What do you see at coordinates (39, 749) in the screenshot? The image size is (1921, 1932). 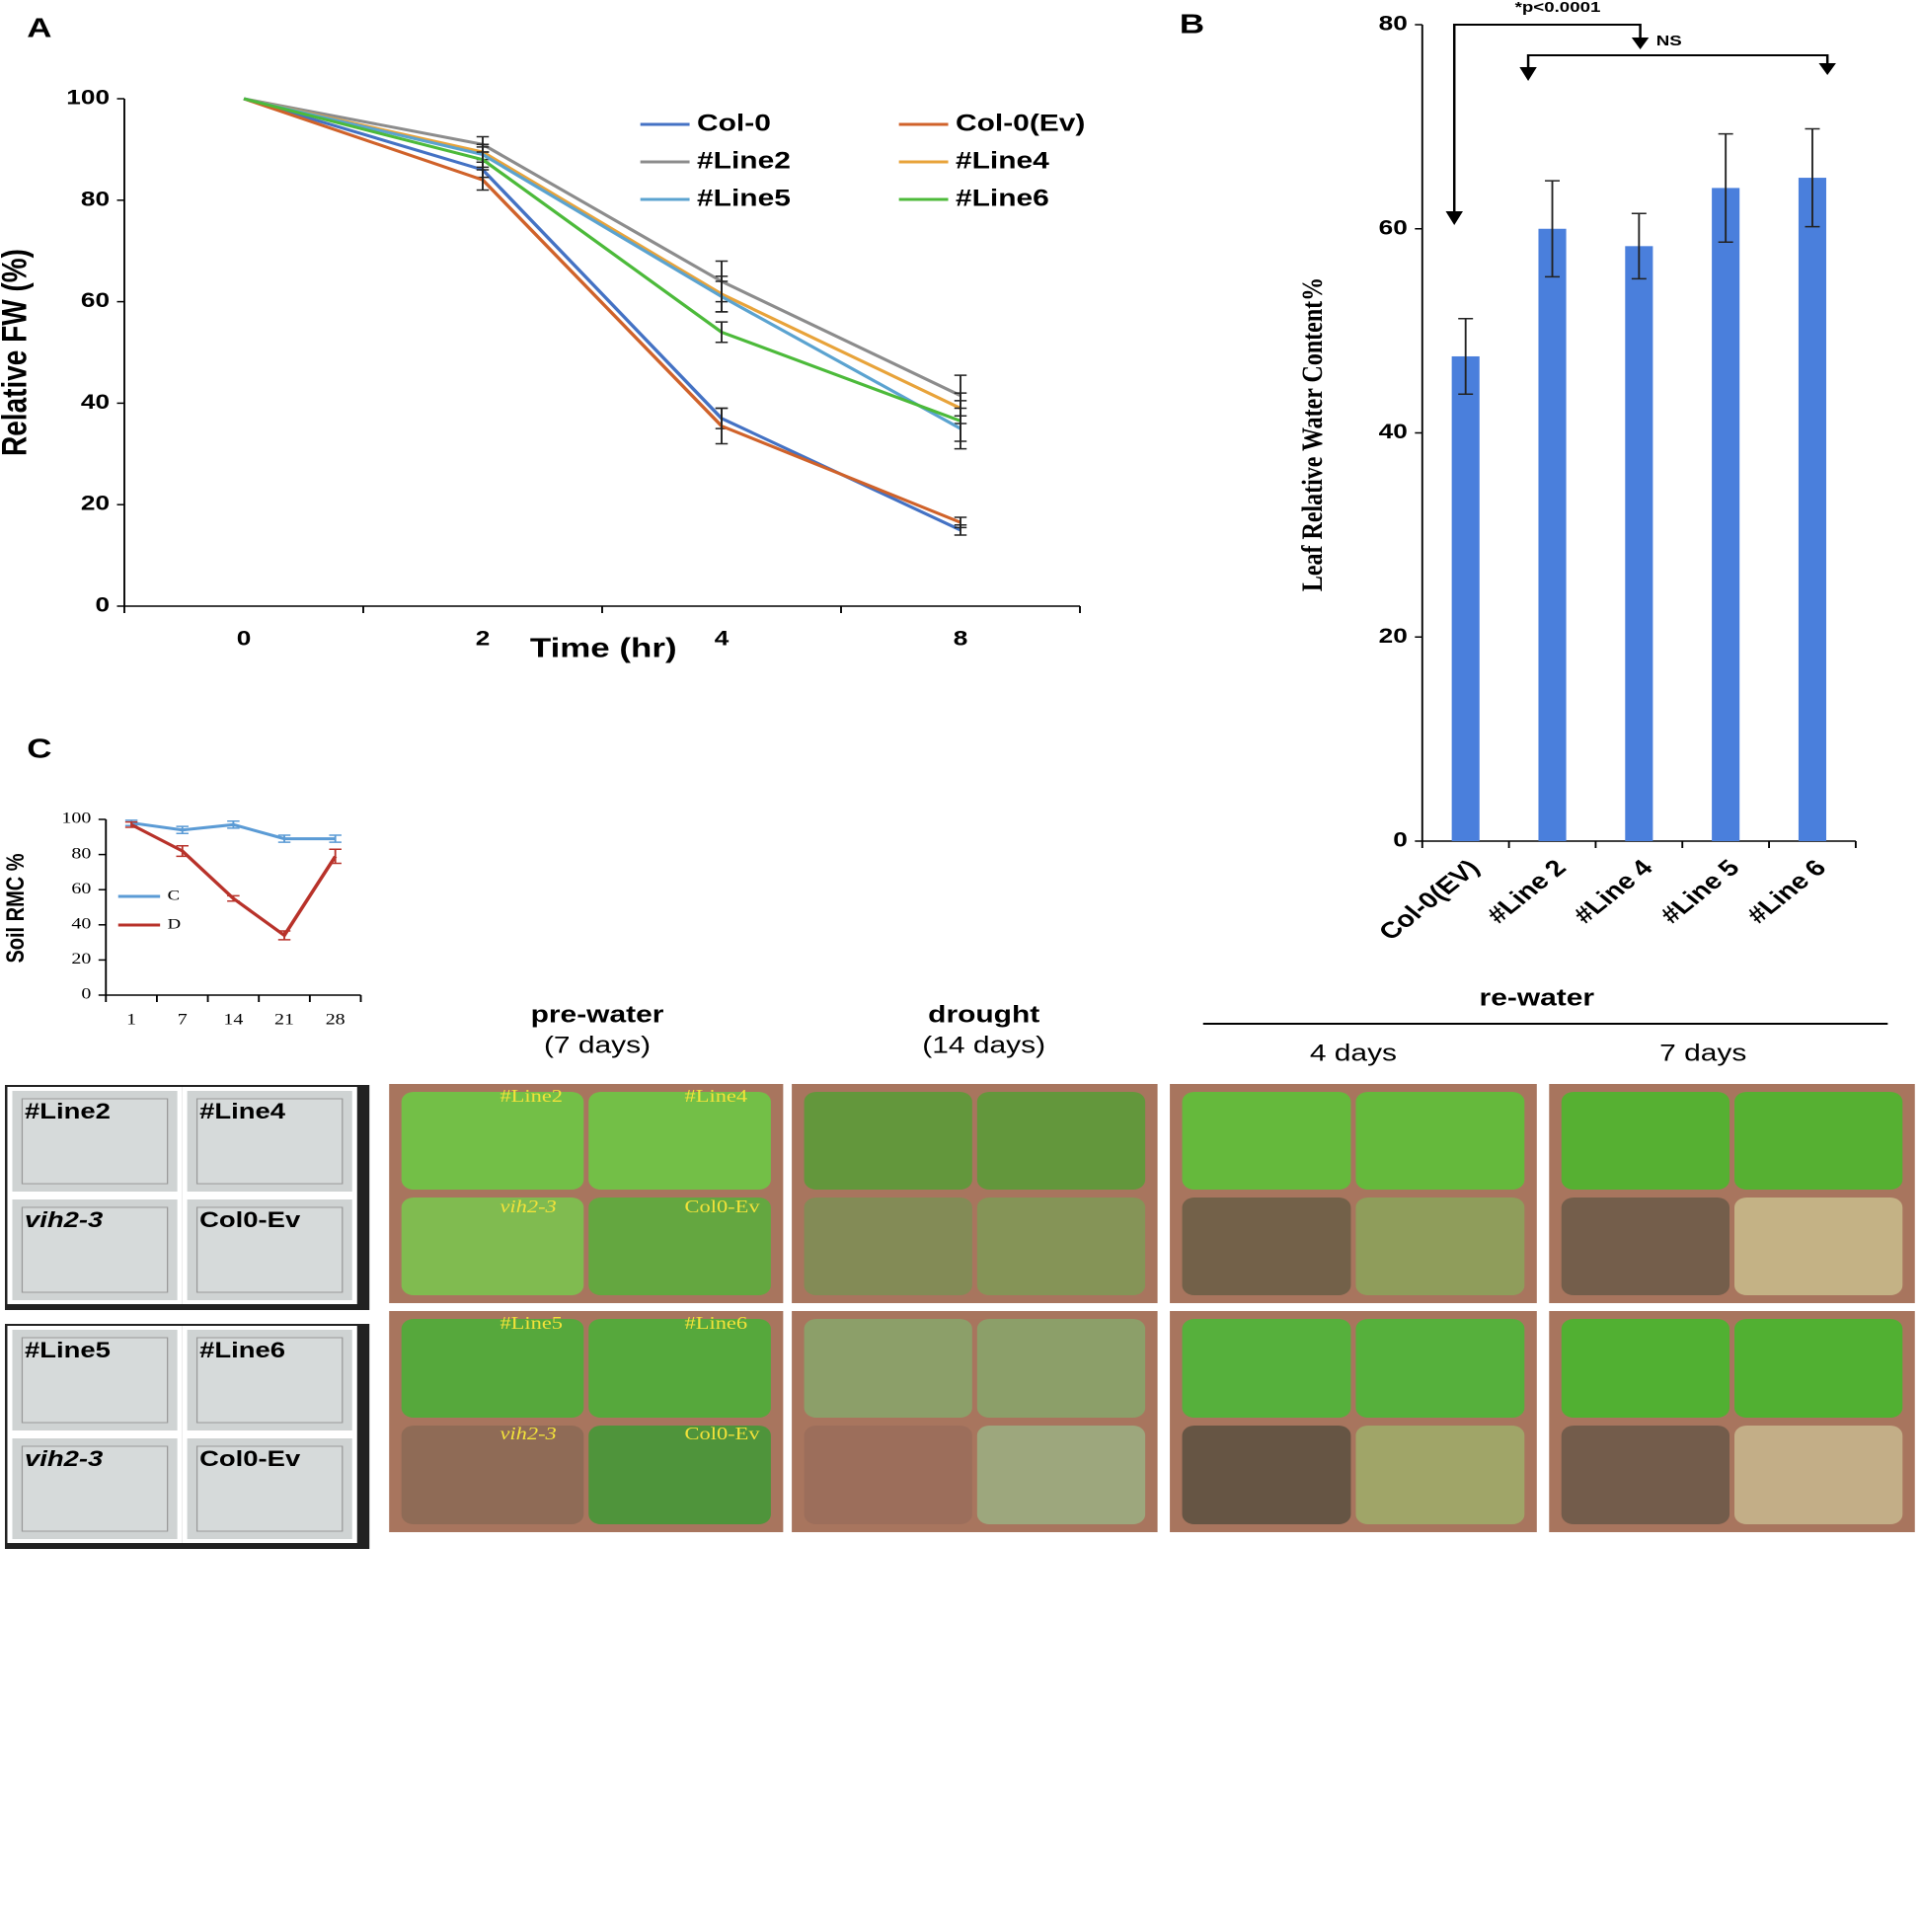 I see `panel-label: C` at bounding box center [39, 749].